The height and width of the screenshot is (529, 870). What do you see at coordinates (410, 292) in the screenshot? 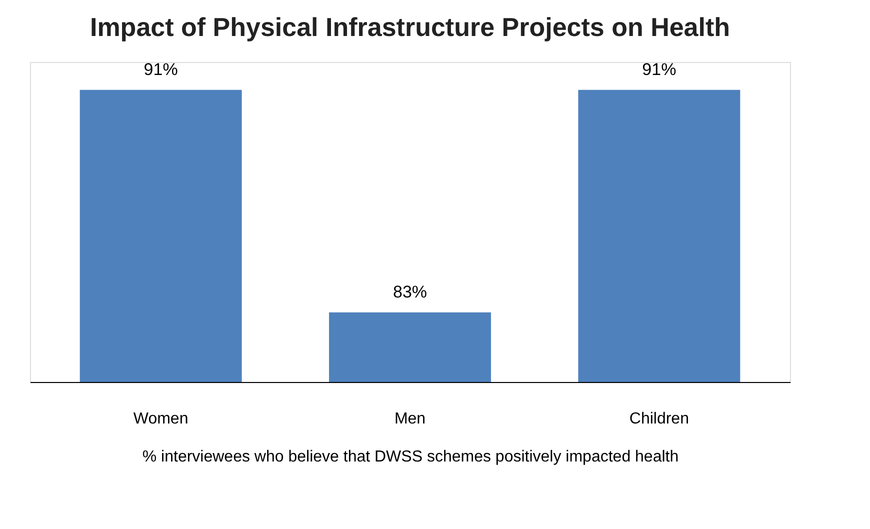
I see `data-label: 83%` at bounding box center [410, 292].